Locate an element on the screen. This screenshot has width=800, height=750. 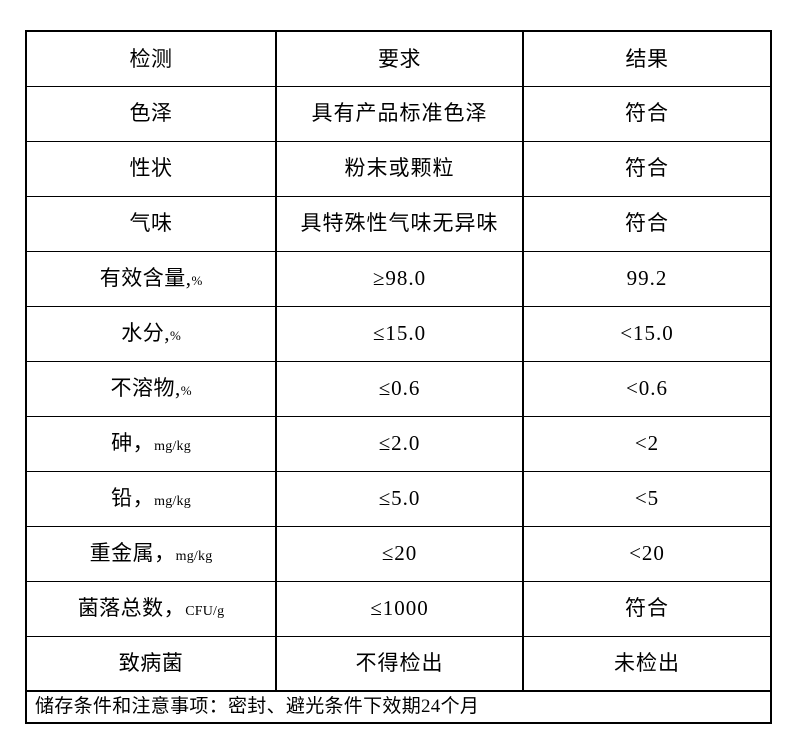
result-value: <15.0 is located at coordinates (647, 333).